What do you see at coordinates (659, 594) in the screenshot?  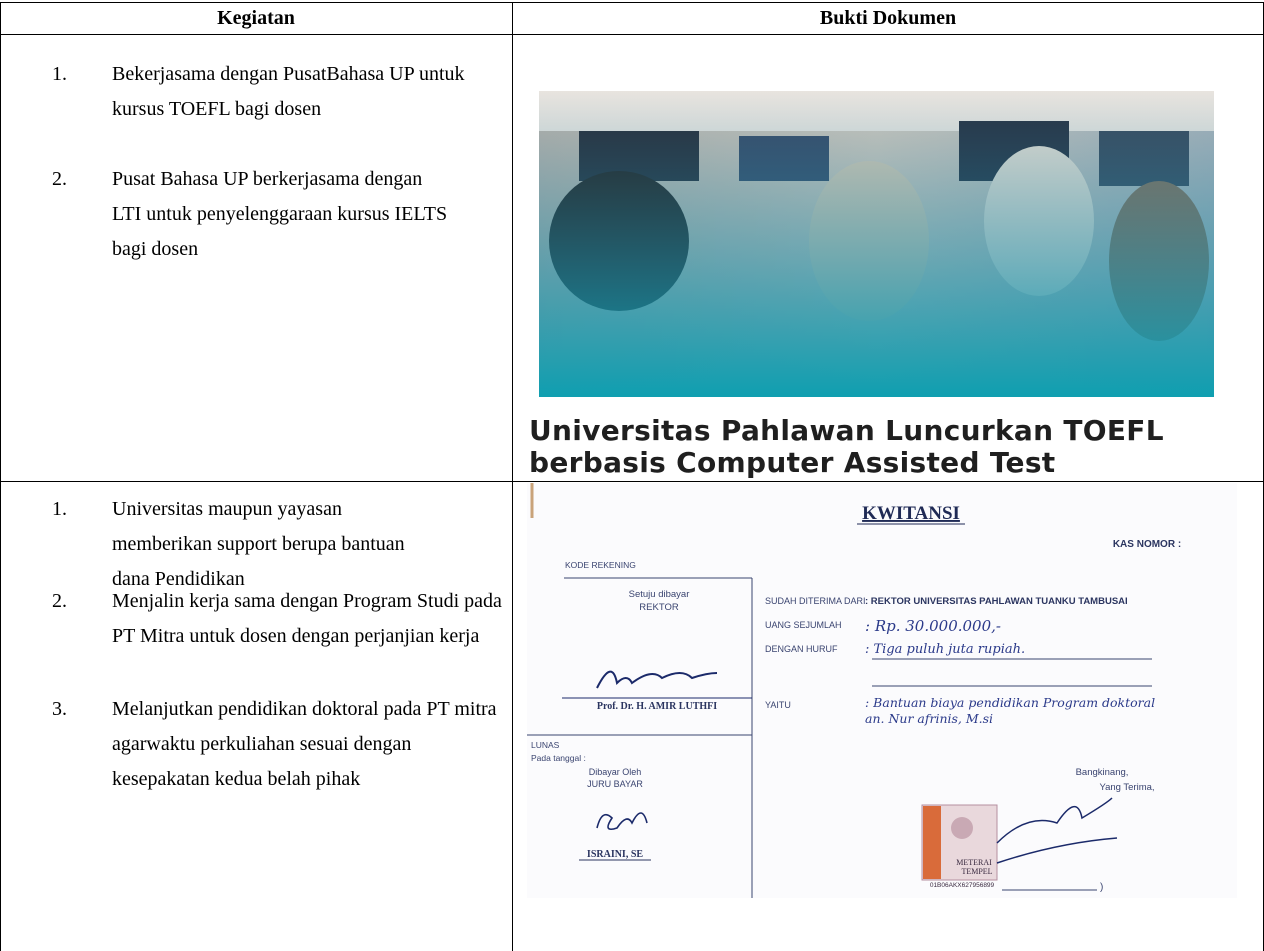 I see `receipt-label: Setuju dibayar` at bounding box center [659, 594].